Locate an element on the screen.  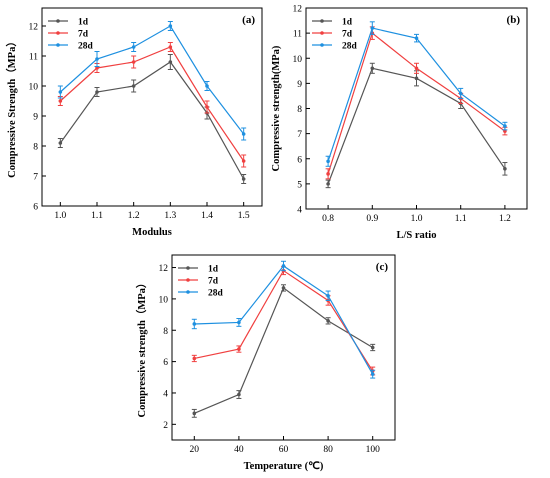
y-axis-label: Compressive strength（MPa） is located at coordinates (141, 348).